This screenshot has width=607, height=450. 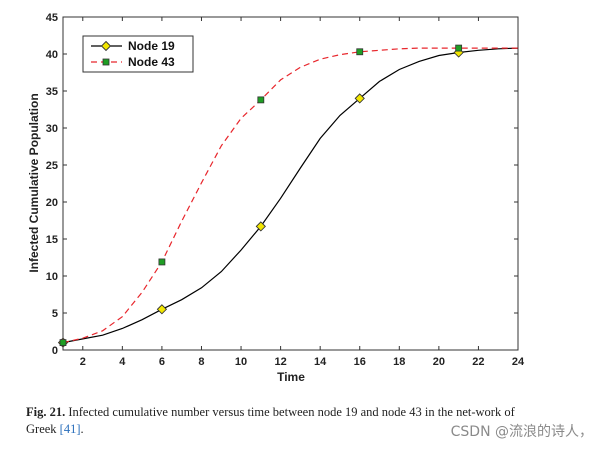 What do you see at coordinates (439, 362) in the screenshot?
I see `x-tick-label: 20` at bounding box center [439, 362].